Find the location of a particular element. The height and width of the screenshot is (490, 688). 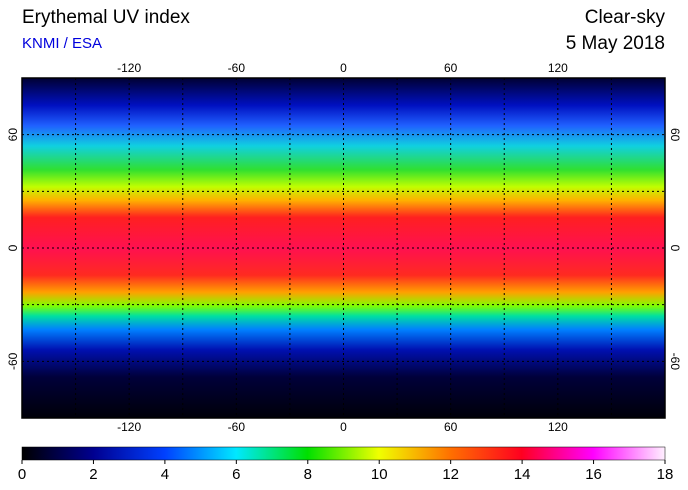

colorbar is located at coordinates (343, 453).